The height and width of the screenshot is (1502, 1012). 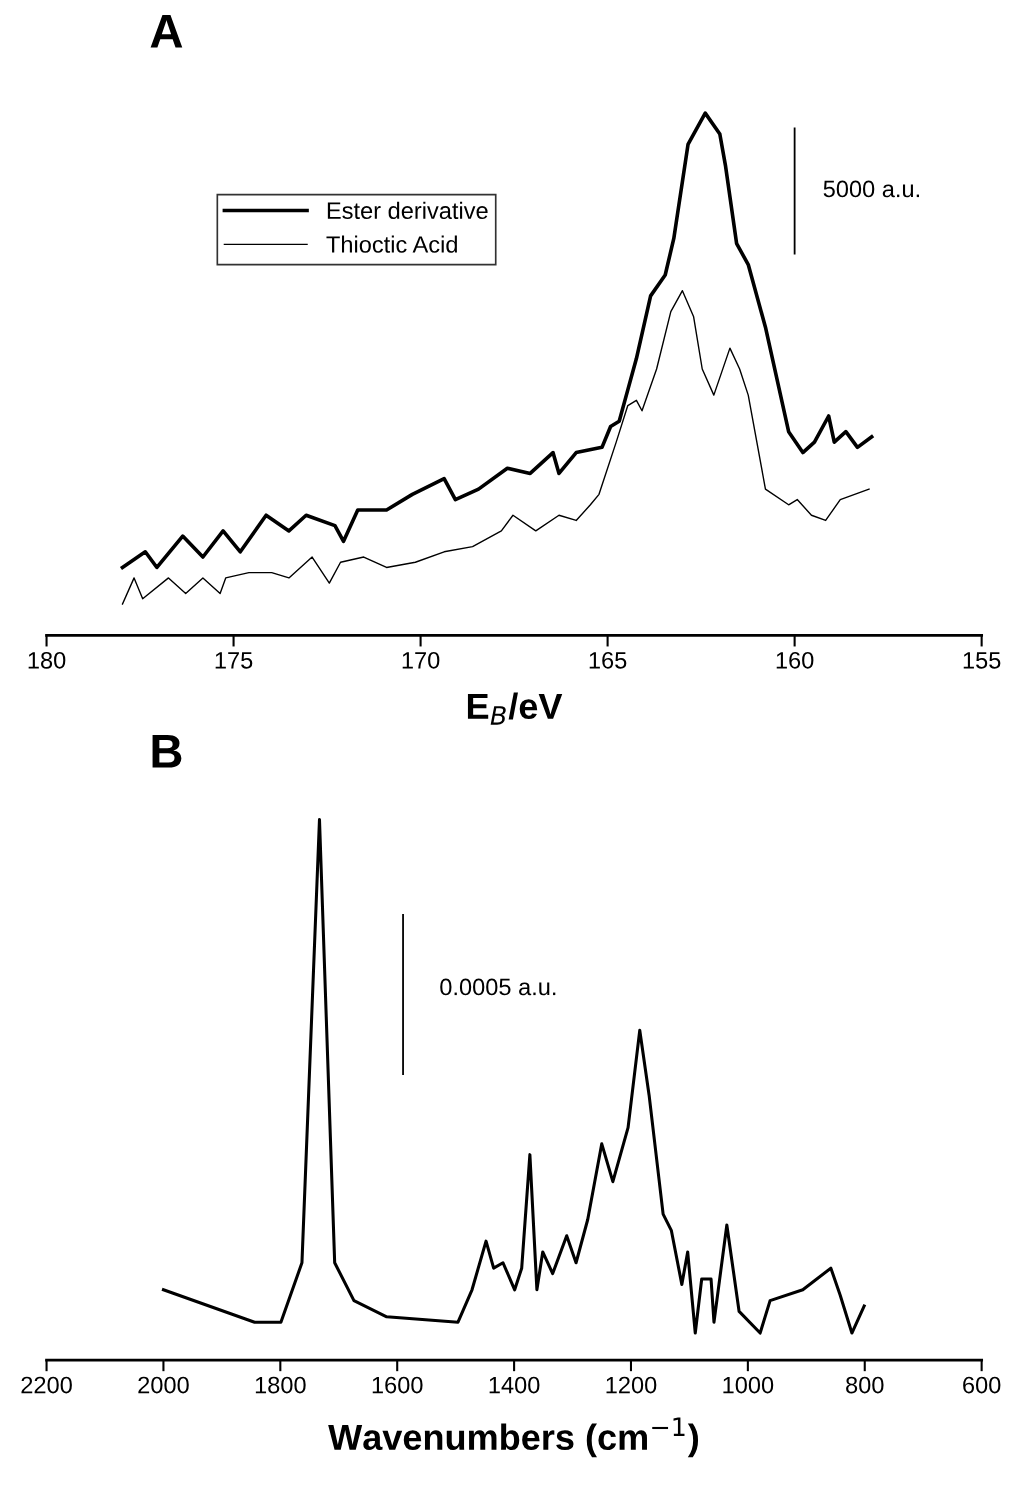 What do you see at coordinates (515, 708) in the screenshot?
I see `x-axis-title: E$_{B}$/eV` at bounding box center [515, 708].